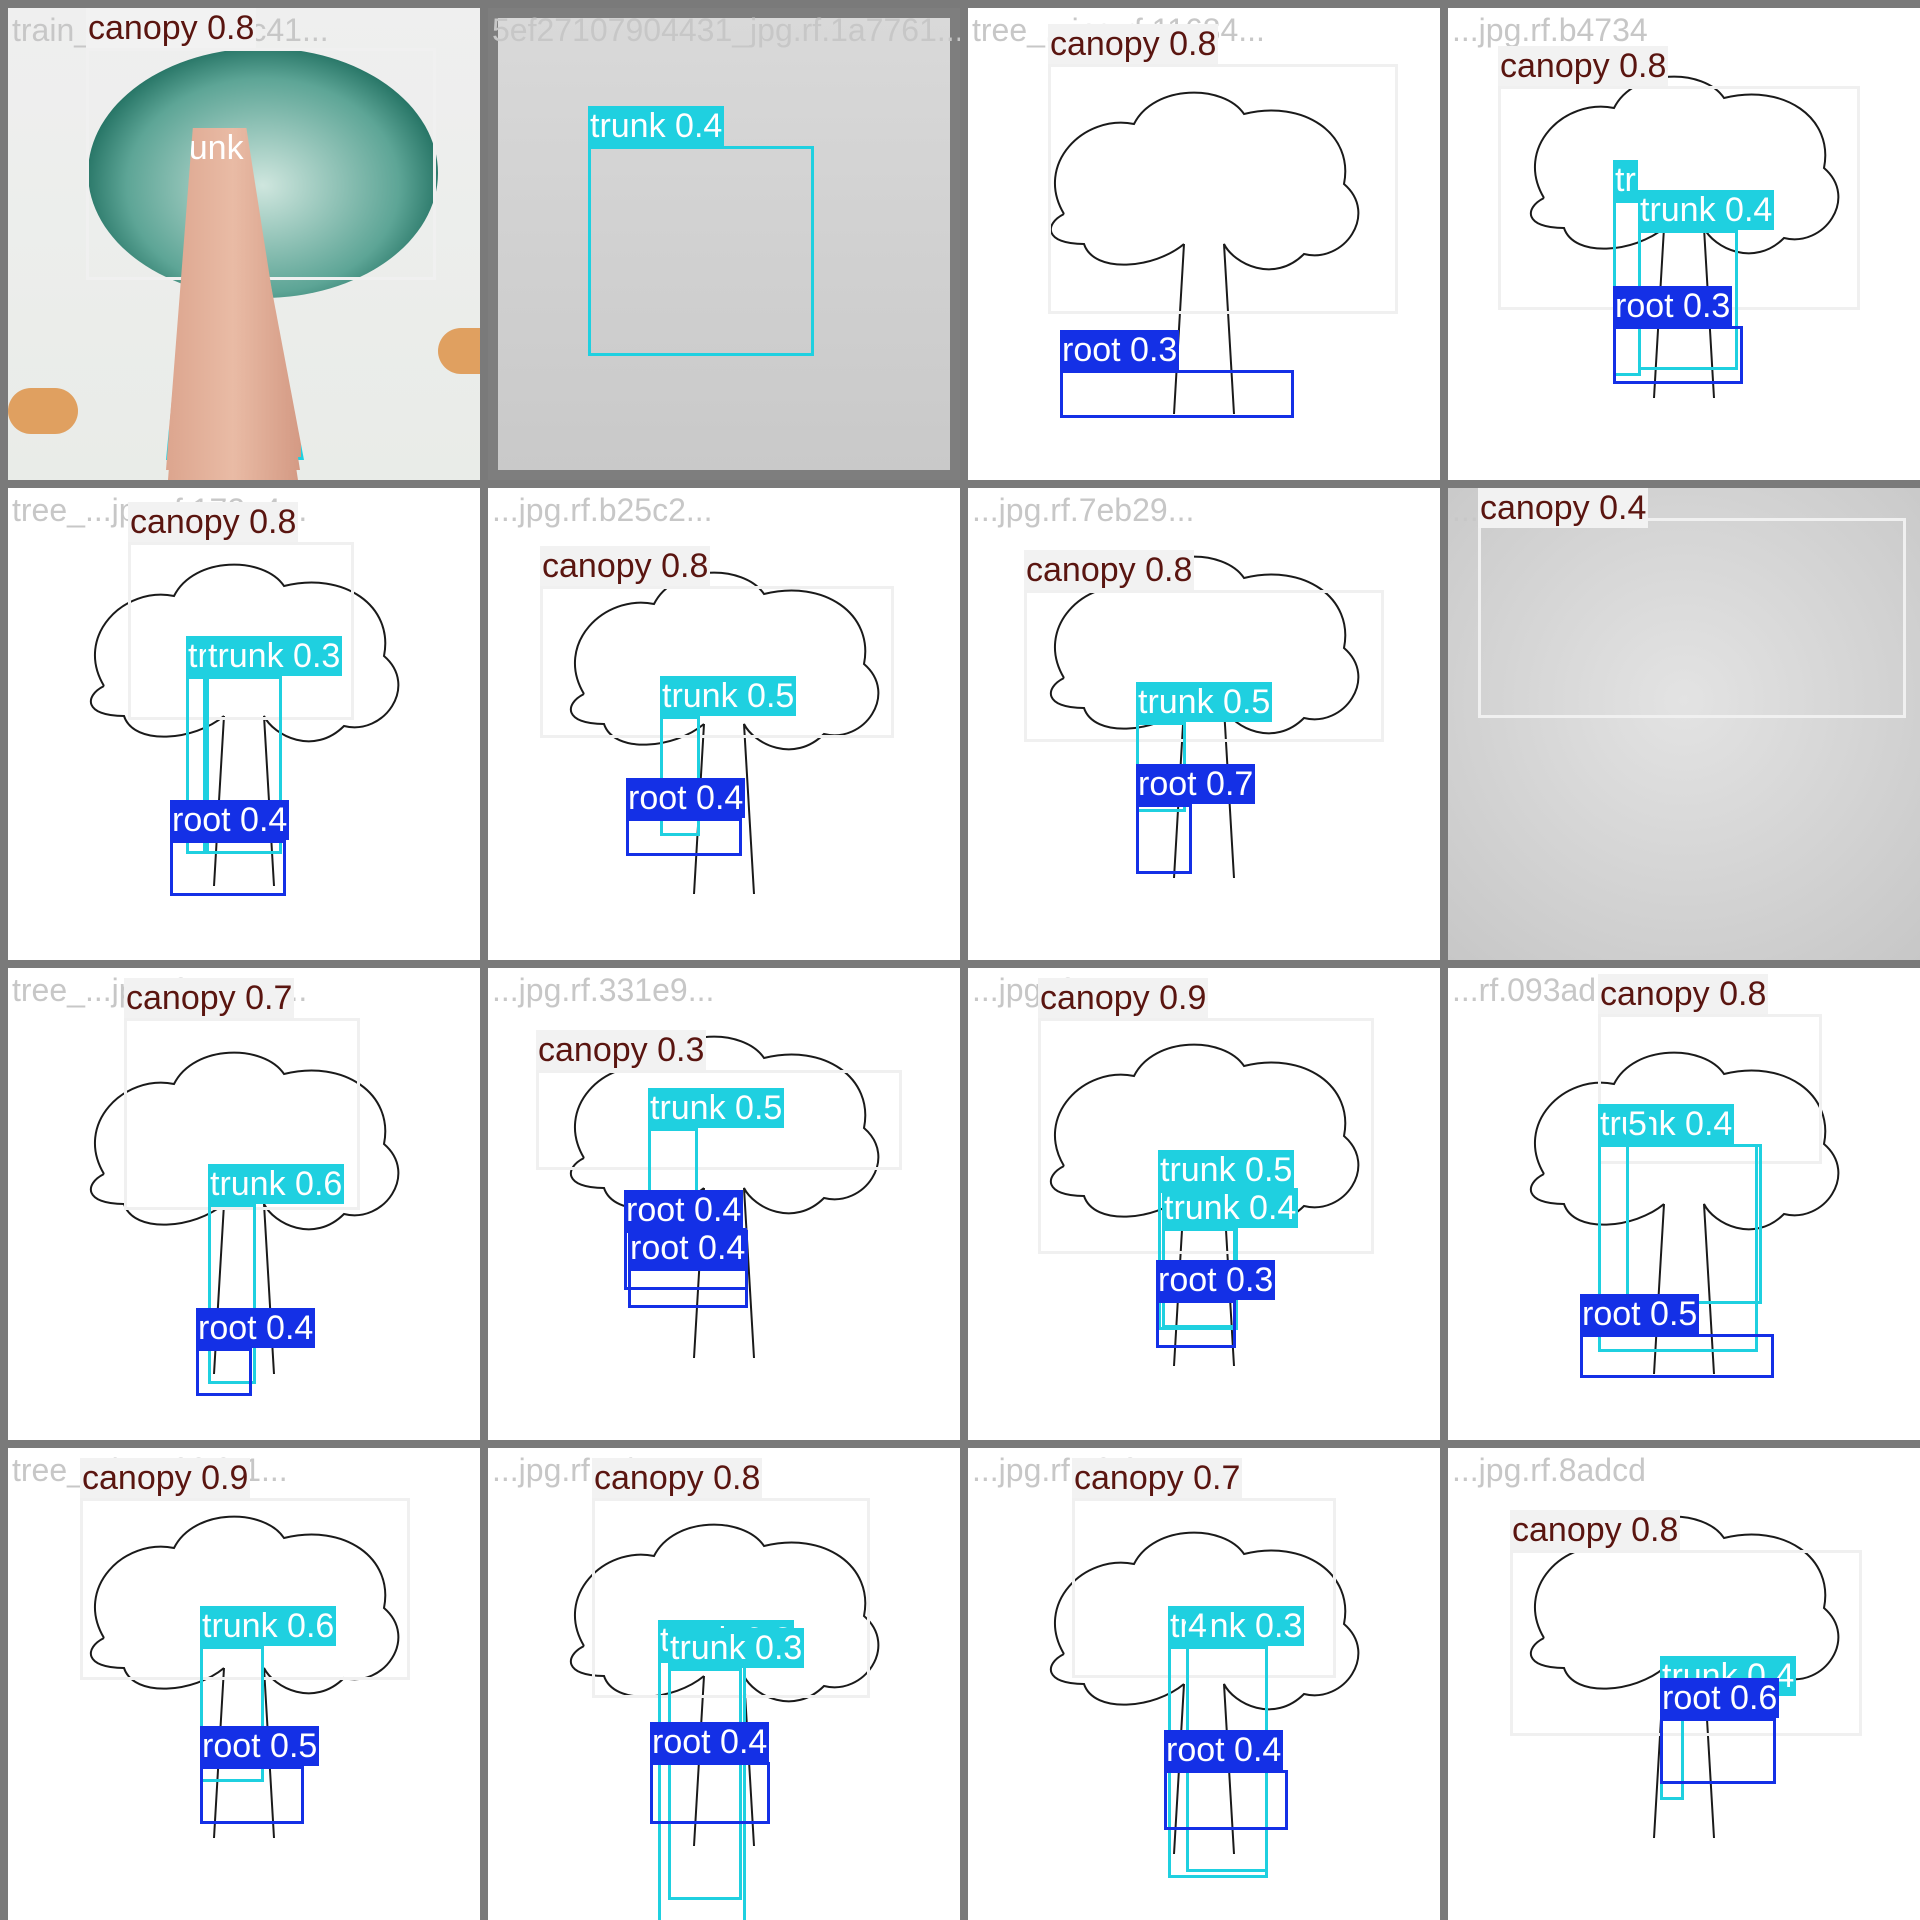 This screenshot has height=1920, width=1920. Describe the element at coordinates (1720, 1698) in the screenshot. I see `root-label: root 0.6` at that location.